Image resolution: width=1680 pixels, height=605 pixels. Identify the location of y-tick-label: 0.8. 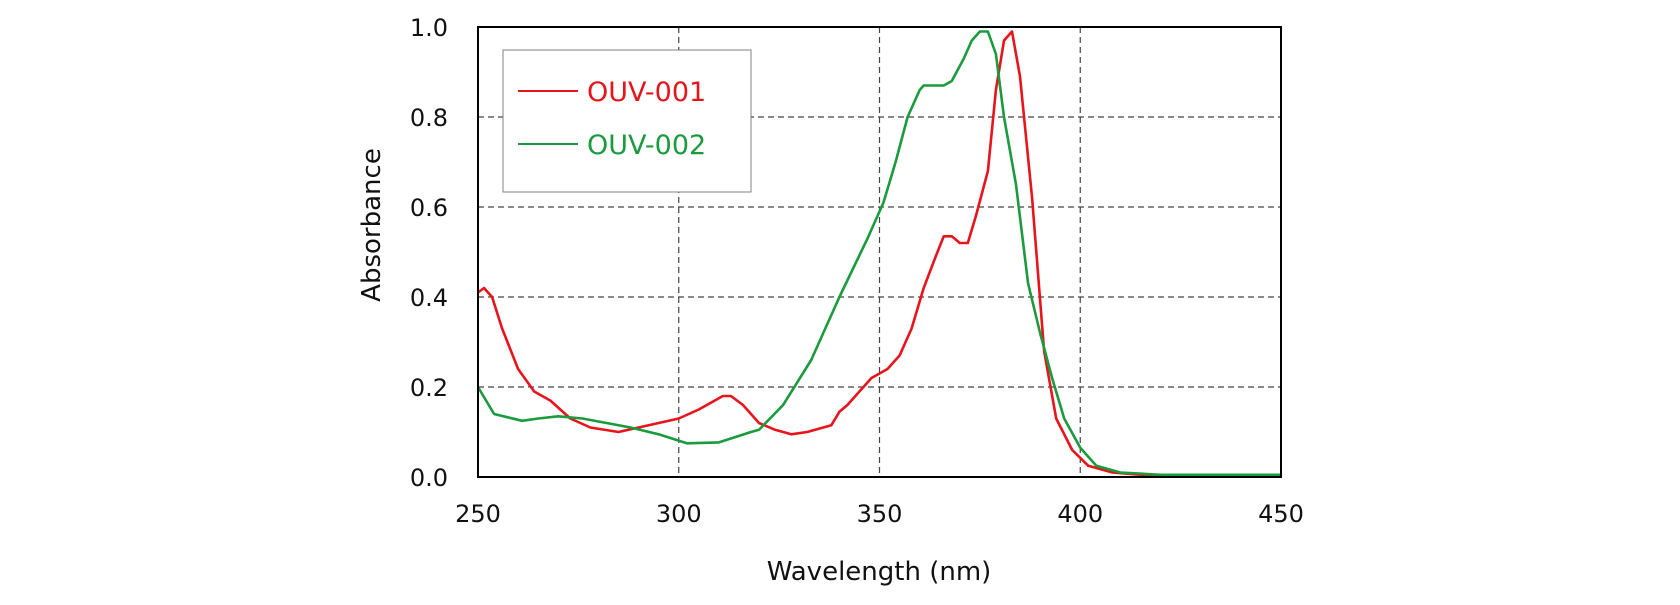
(429, 118).